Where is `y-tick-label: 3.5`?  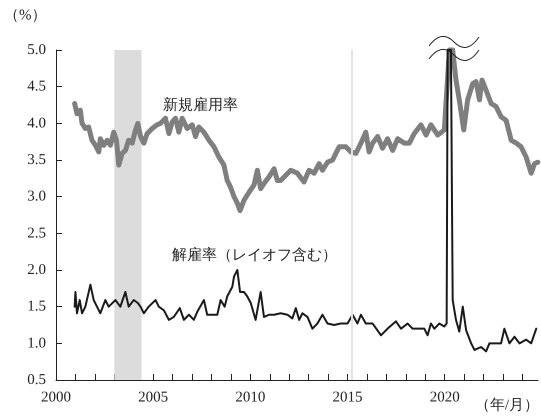
y-tick-label: 3.5 is located at coordinates (36, 160).